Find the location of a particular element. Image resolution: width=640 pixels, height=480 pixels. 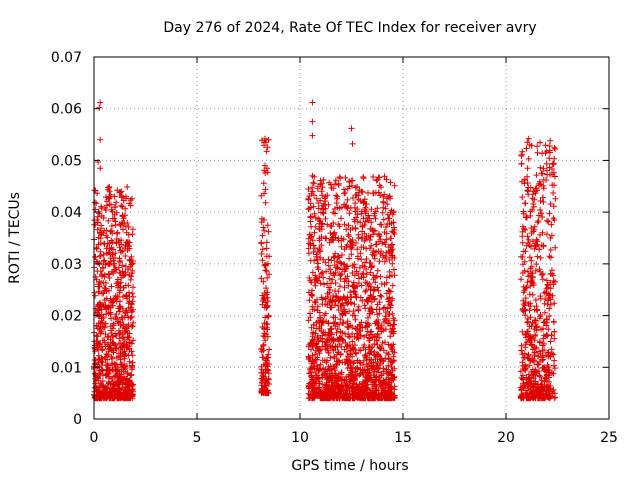

x-tick-label: 5 is located at coordinates (197, 438).